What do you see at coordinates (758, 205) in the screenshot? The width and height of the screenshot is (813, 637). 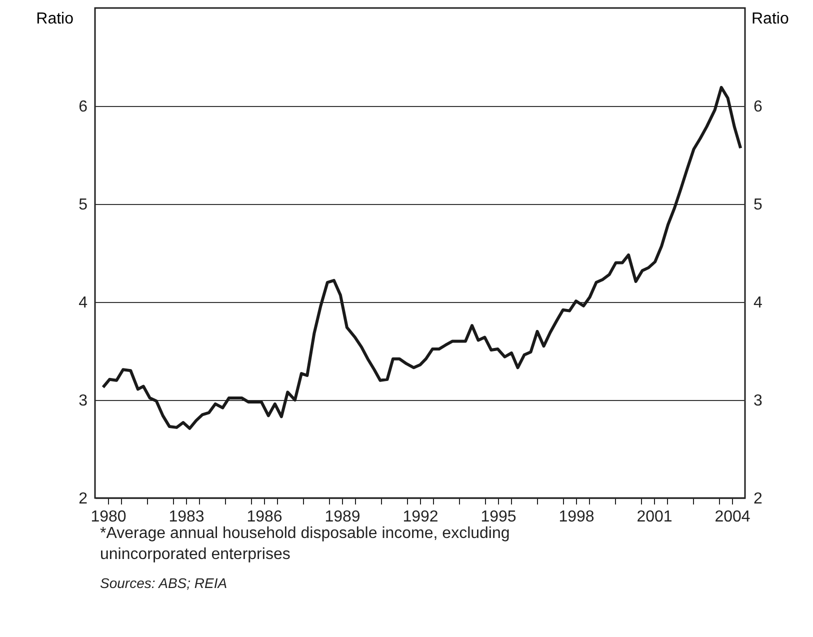 I see `y2-tick-label: 5` at bounding box center [758, 205].